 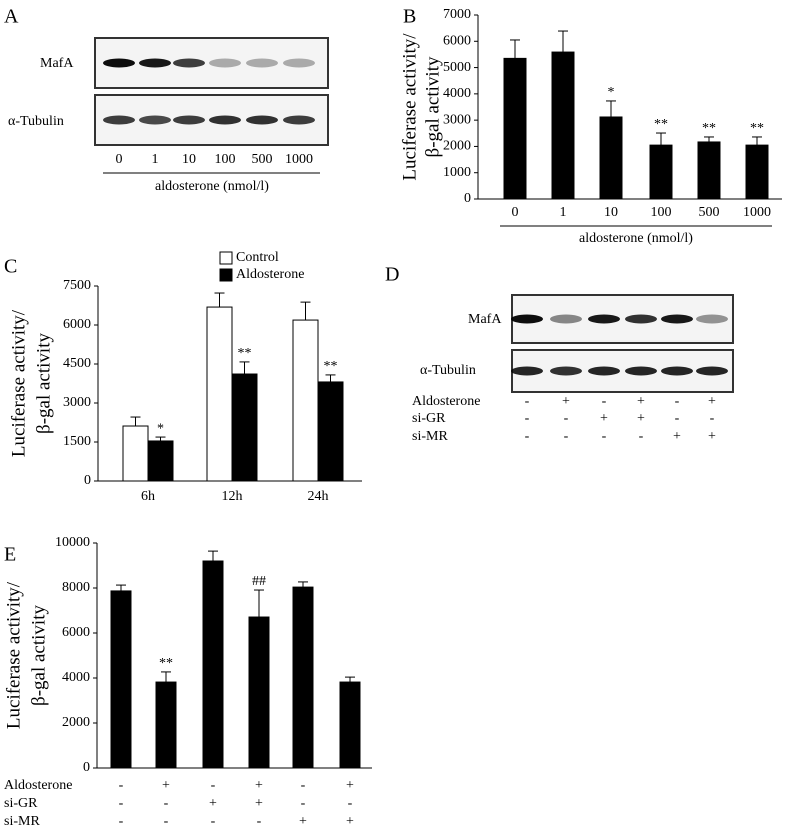 What do you see at coordinates (515, 212) in the screenshot?
I see `x-tick-label: 0` at bounding box center [515, 212].